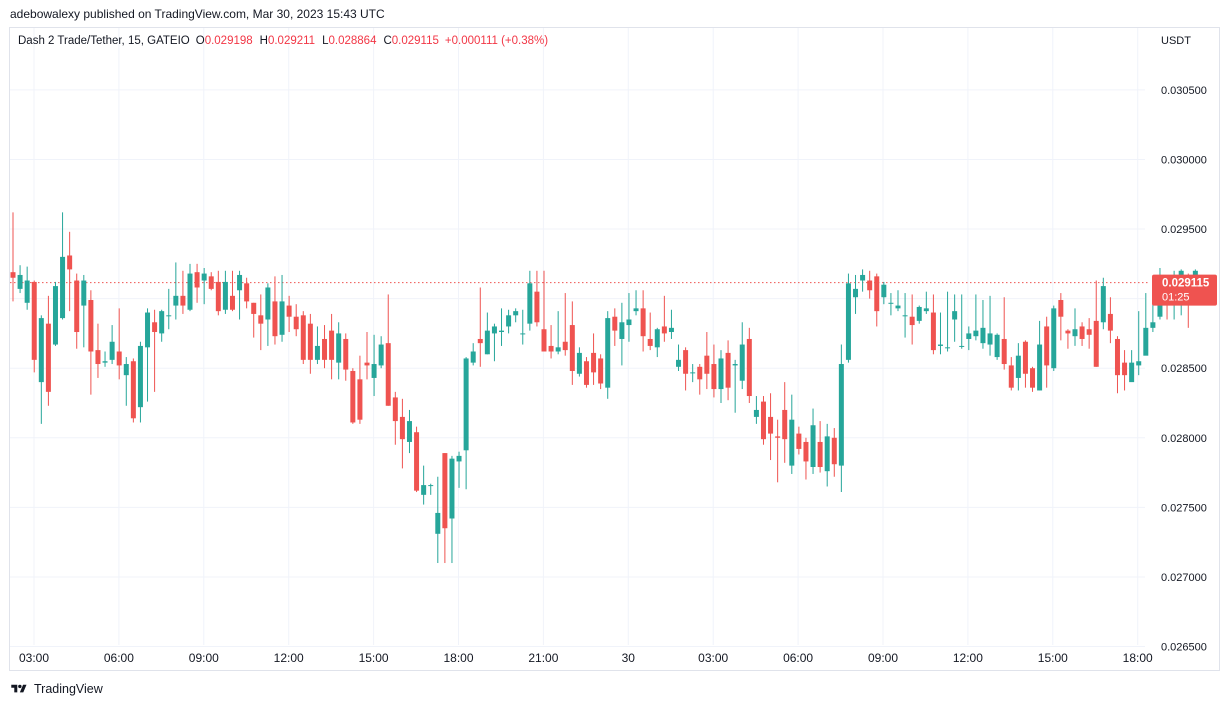  Describe the element at coordinates (263, 41) in the screenshot. I see `high-label: H` at that location.